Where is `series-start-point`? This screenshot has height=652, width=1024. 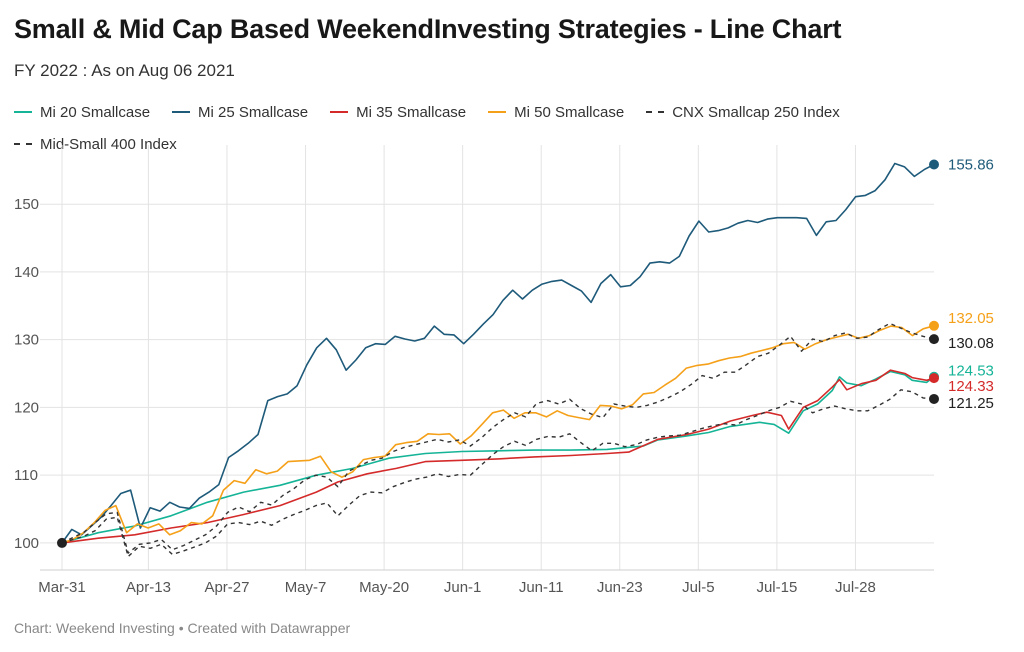 series-start-point is located at coordinates (62, 542).